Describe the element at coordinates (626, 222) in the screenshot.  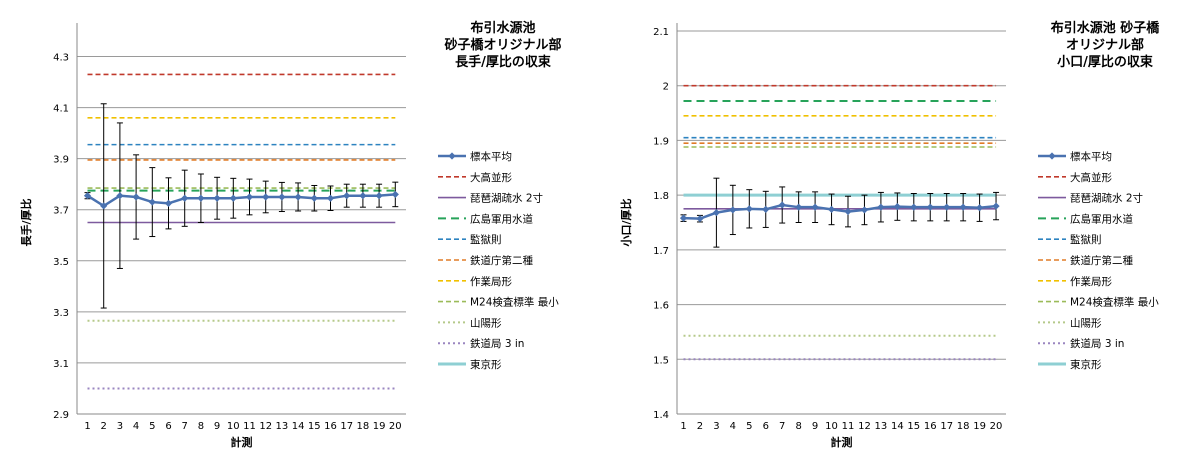
I see `y-axis-label: 小口/厚比` at that location.